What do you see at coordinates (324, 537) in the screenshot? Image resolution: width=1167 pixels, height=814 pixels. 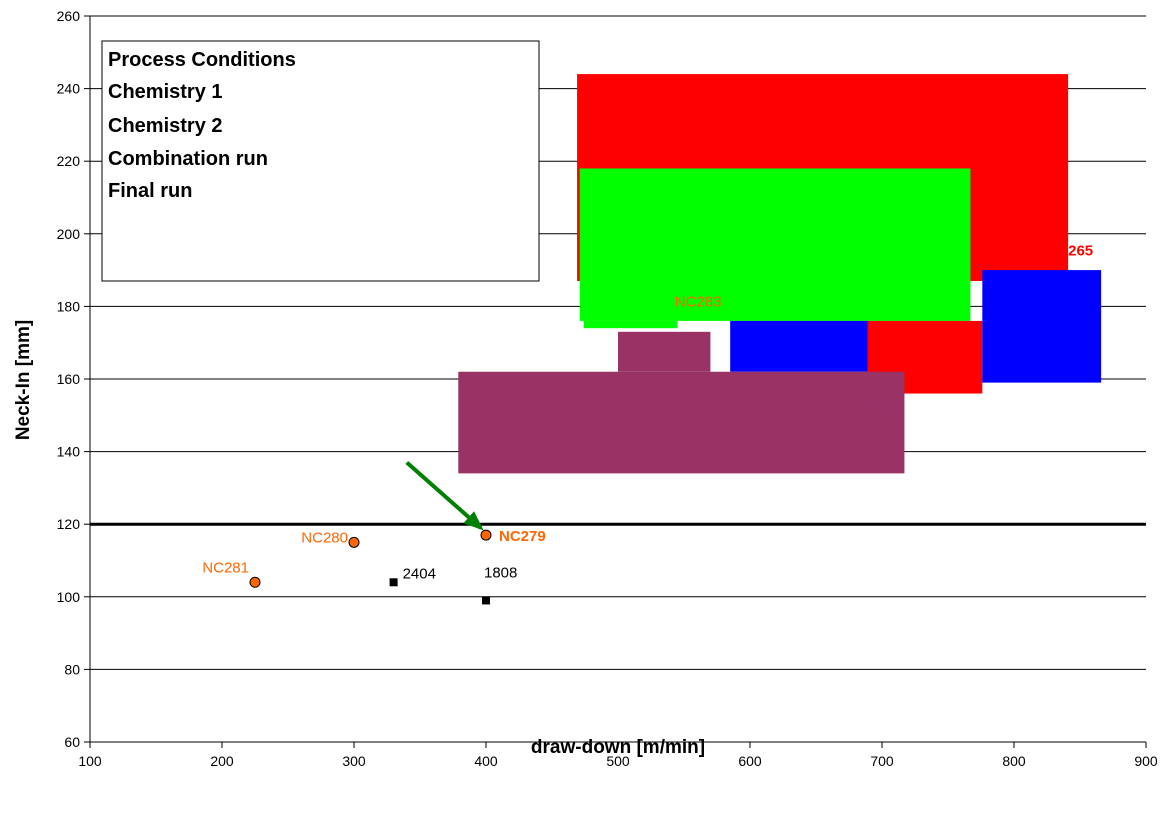 I see `label-nc280: NC280` at bounding box center [324, 537].